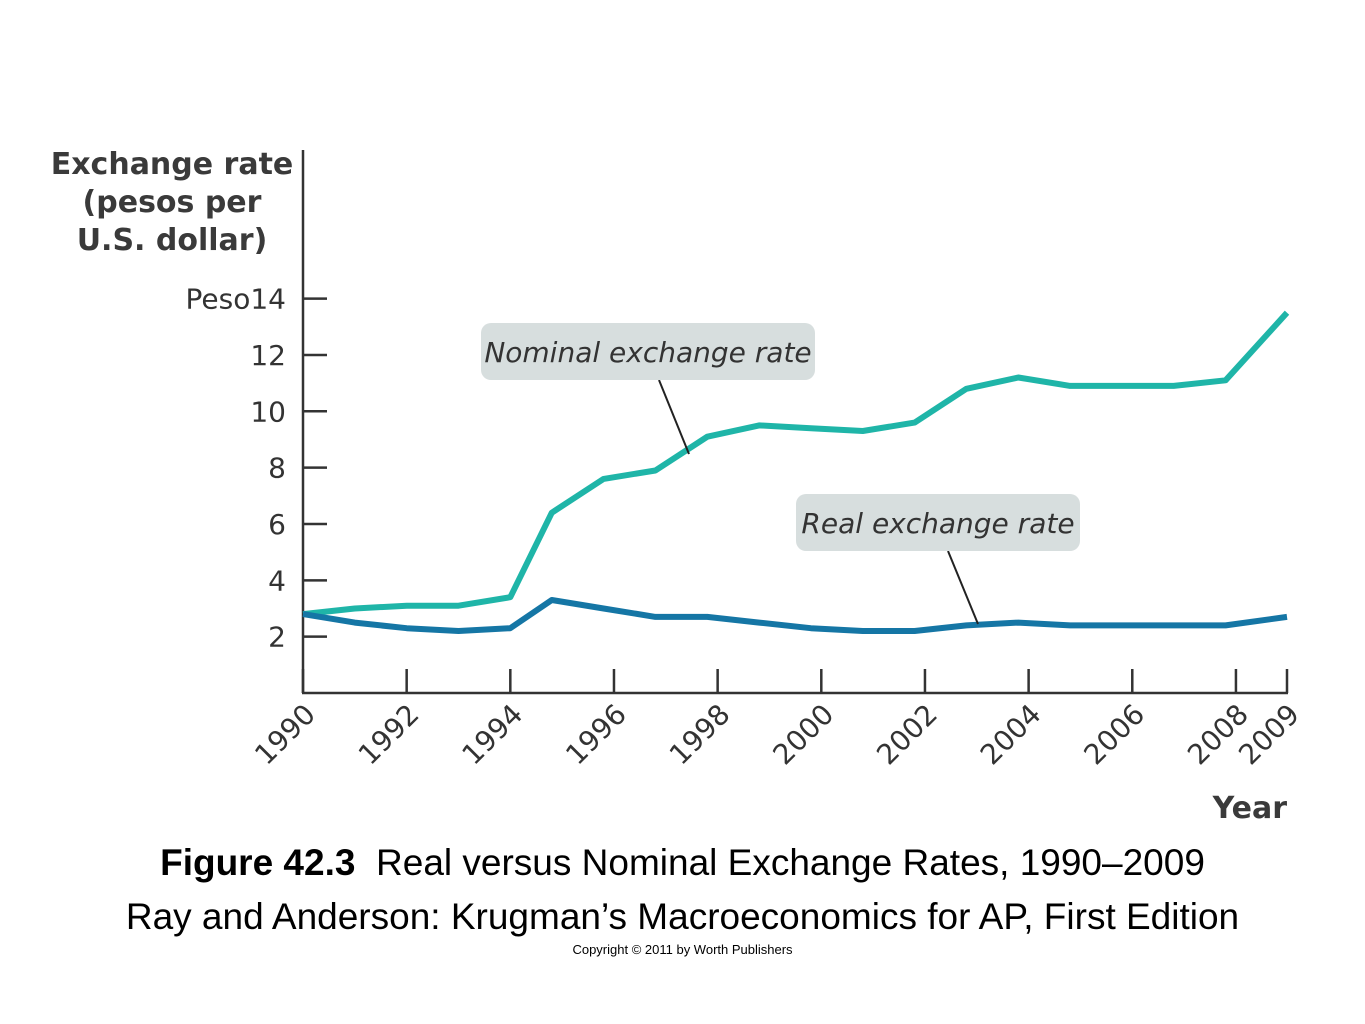 Image resolution: width=1365 pixels, height=1024 pixels. I want to click on real-callout-leader, so click(963, 587).